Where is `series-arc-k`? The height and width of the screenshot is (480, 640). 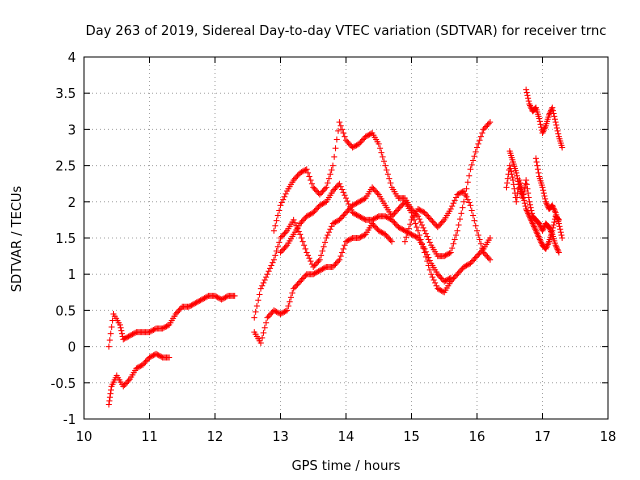 series-arc-k is located at coordinates (549, 198).